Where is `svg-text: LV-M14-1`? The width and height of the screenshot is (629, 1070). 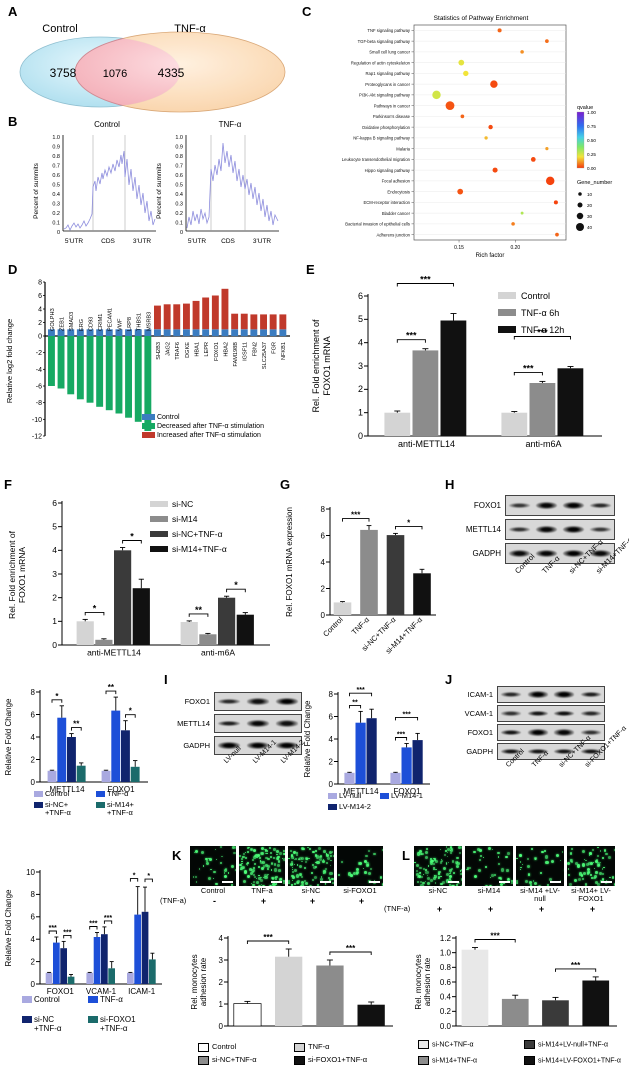
svg-text: LV-M14-1 is located at coordinates (407, 795).